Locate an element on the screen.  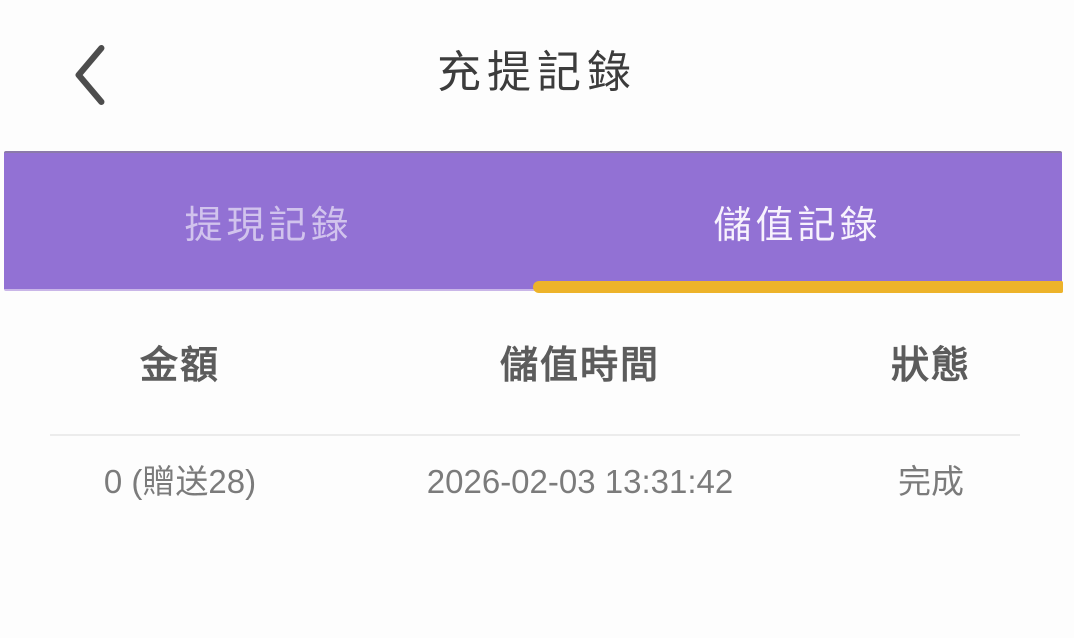
table-header-row: 金額 儲值時間 狀態 is located at coordinates (531, 366).